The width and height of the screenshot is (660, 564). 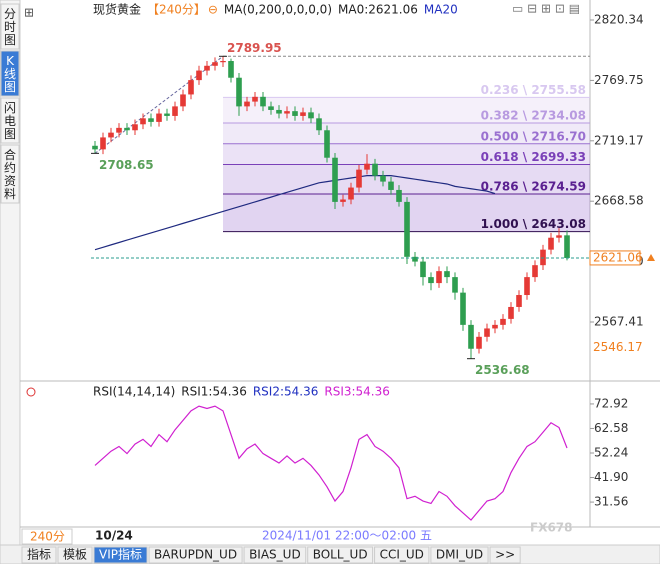 I want to click on bottom-tab-label: BIAS_UD, so click(x=275, y=555).